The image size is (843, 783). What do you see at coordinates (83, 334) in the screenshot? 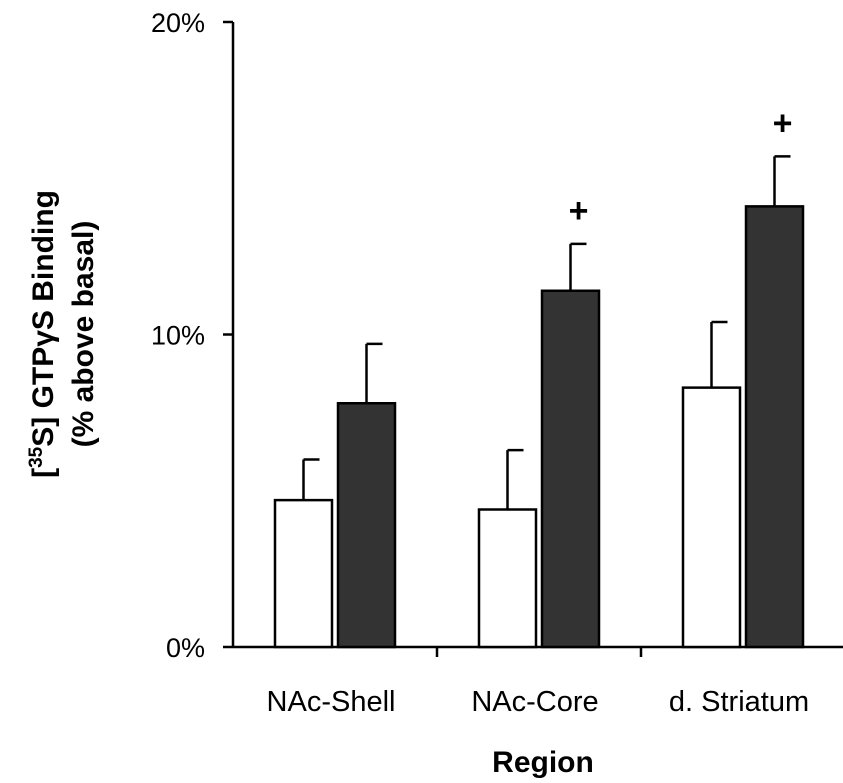
I see `y-axis-title-line2: (% above basal)` at bounding box center [83, 334].